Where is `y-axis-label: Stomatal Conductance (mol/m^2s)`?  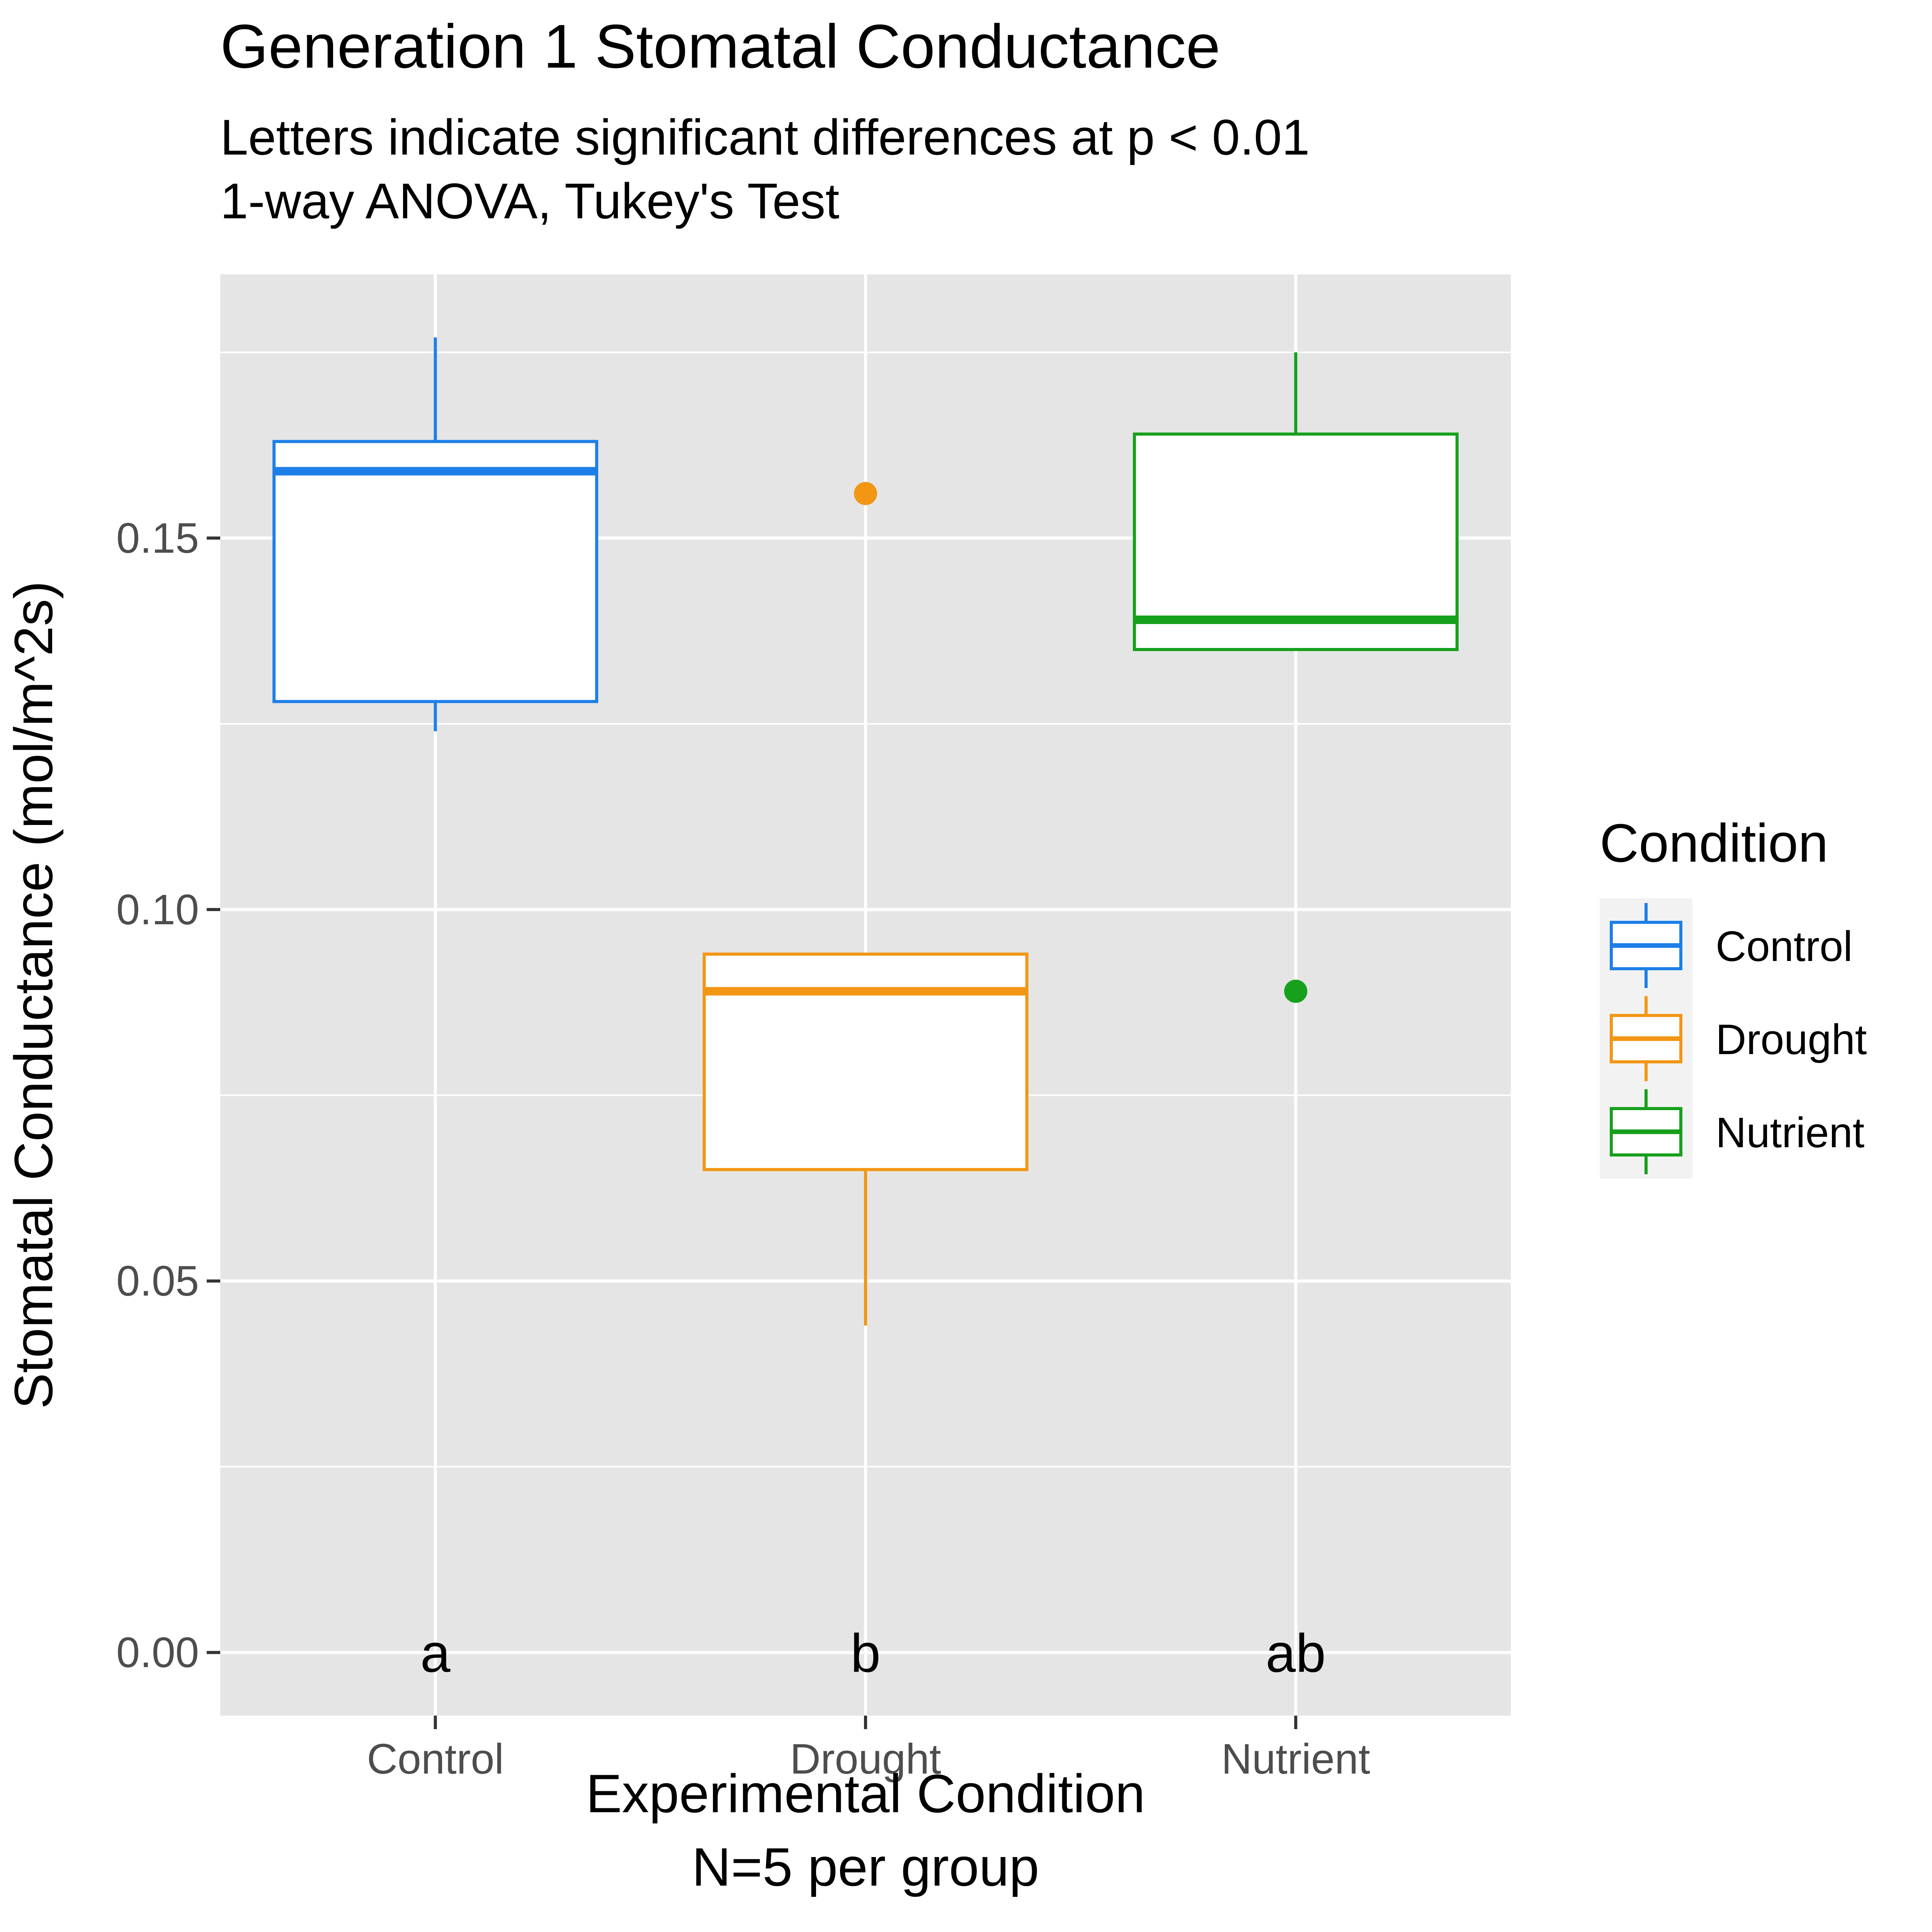 y-axis-label: Stomatal Conductance (mol/m^2s) is located at coordinates (33, 995).